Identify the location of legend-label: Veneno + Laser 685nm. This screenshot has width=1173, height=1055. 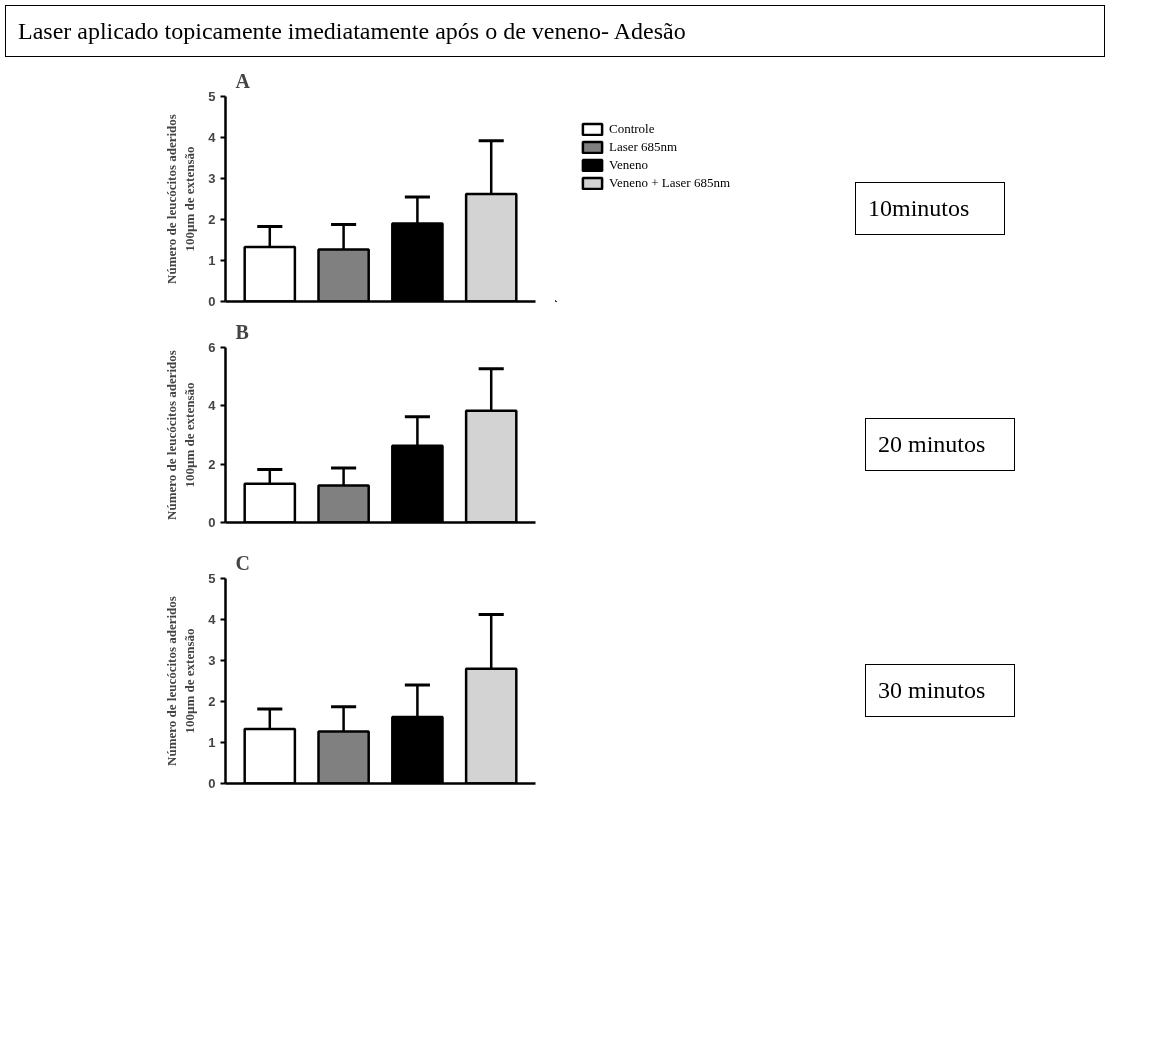
(670, 183).